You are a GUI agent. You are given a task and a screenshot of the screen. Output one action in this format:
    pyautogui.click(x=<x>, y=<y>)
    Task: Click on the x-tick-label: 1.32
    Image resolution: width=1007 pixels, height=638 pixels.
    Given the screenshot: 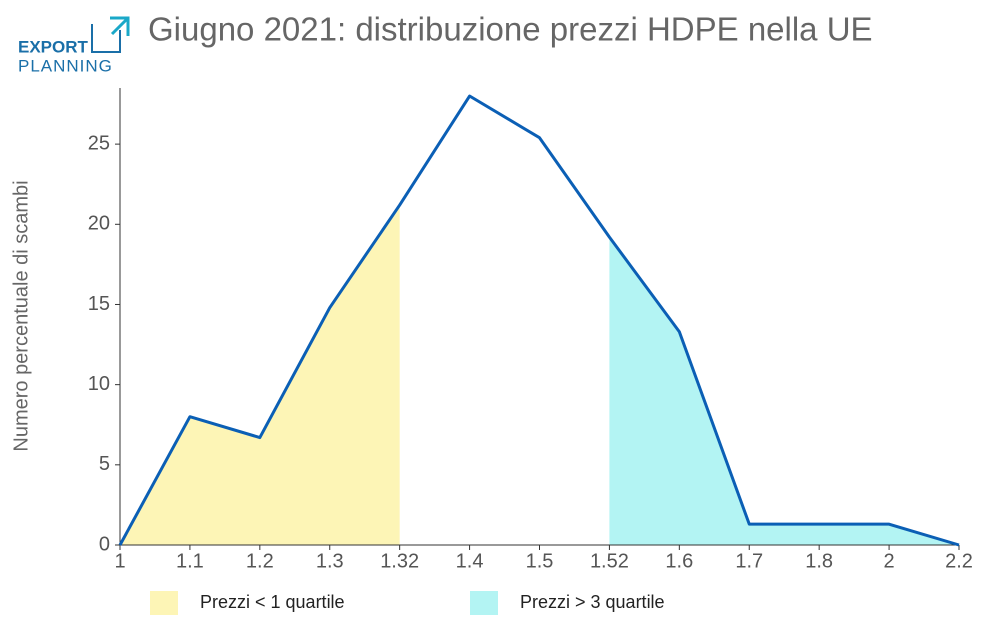 What is the action you would take?
    pyautogui.click(x=399, y=561)
    